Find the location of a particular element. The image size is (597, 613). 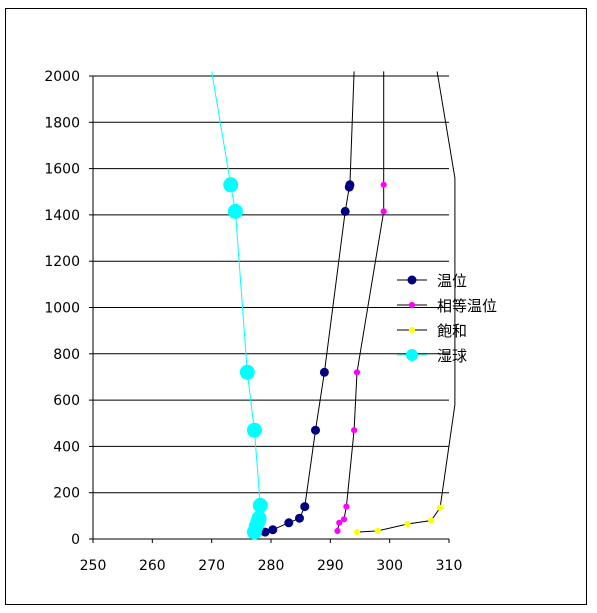

x-tick-label-5: 300 is located at coordinates (389, 566).